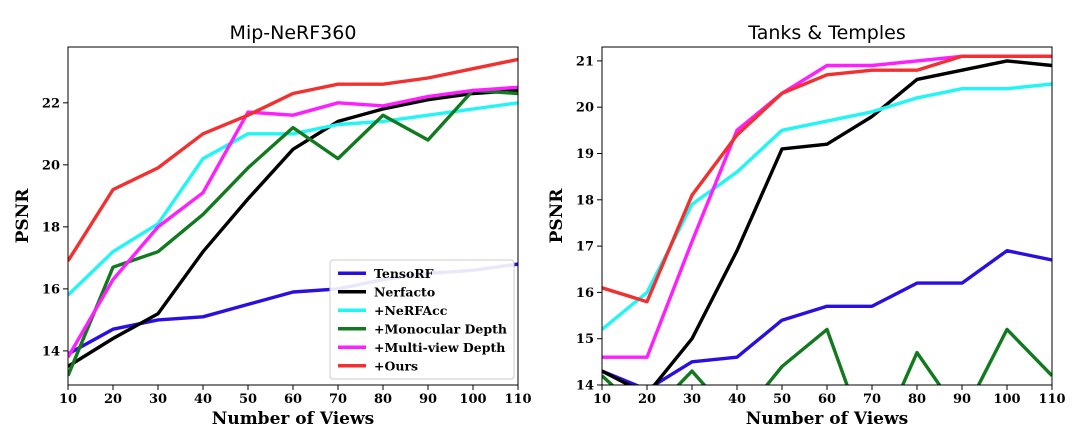 Image resolution: width=1077 pixels, height=445 pixels. Describe the element at coordinates (827, 316) in the screenshot. I see `series-line-tensorf` at that location.